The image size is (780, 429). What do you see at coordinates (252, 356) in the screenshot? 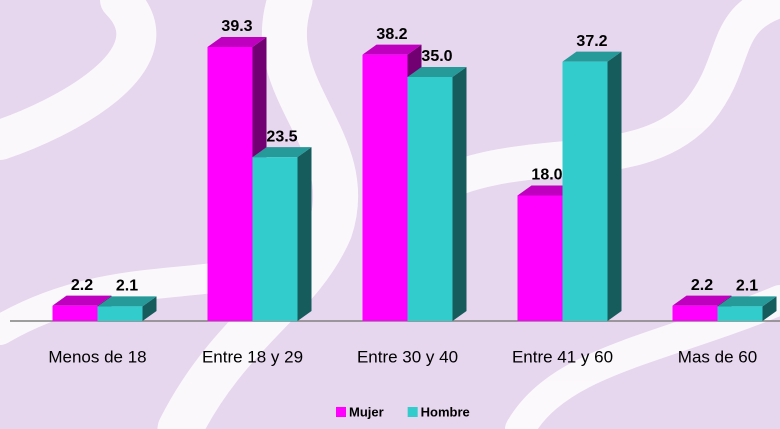
I see `x-tick-label: Entre 18 y 29` at bounding box center [252, 356].